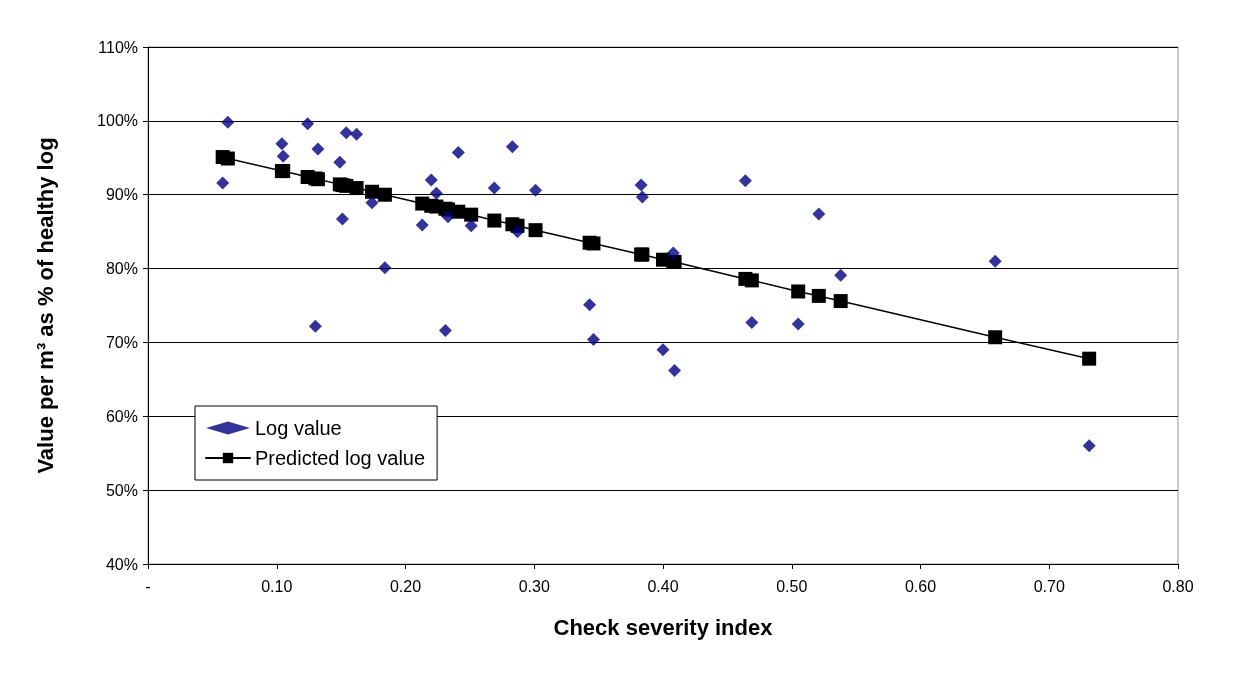  Describe the element at coordinates (405, 586) in the screenshot. I see `x-tick-label: 0.20` at that location.